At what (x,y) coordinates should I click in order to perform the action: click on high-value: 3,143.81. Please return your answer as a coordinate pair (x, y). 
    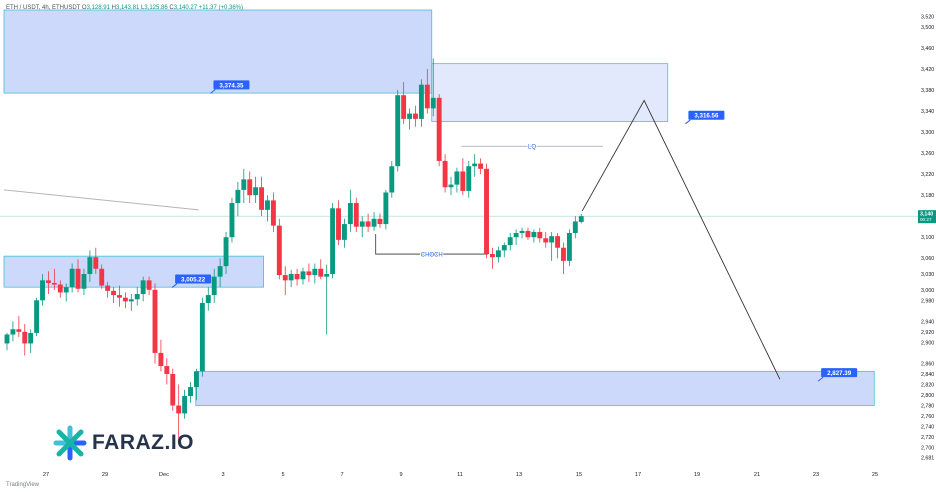
    Looking at the image, I should click on (127, 8).